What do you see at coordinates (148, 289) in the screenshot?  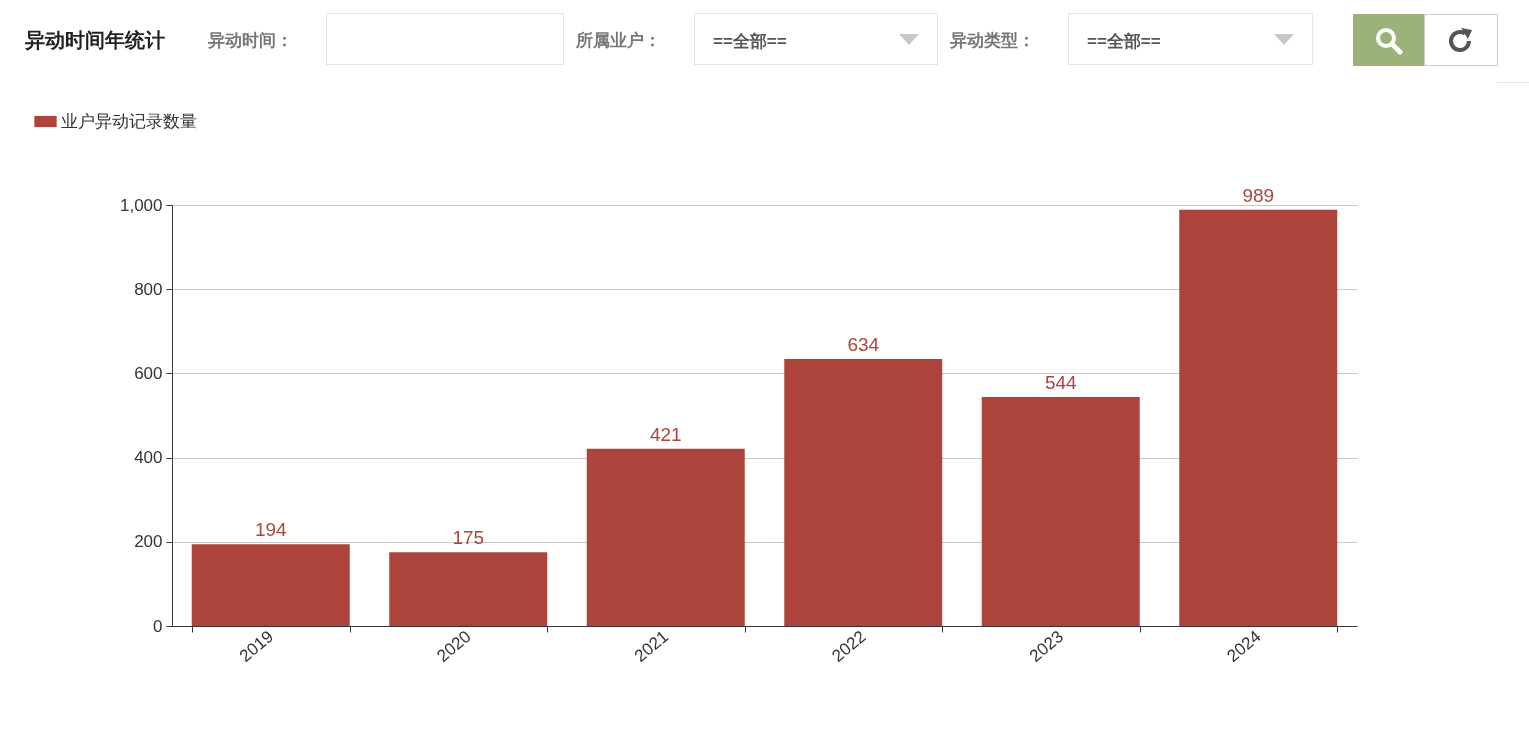 I see `y-tick-label: 800` at bounding box center [148, 289].